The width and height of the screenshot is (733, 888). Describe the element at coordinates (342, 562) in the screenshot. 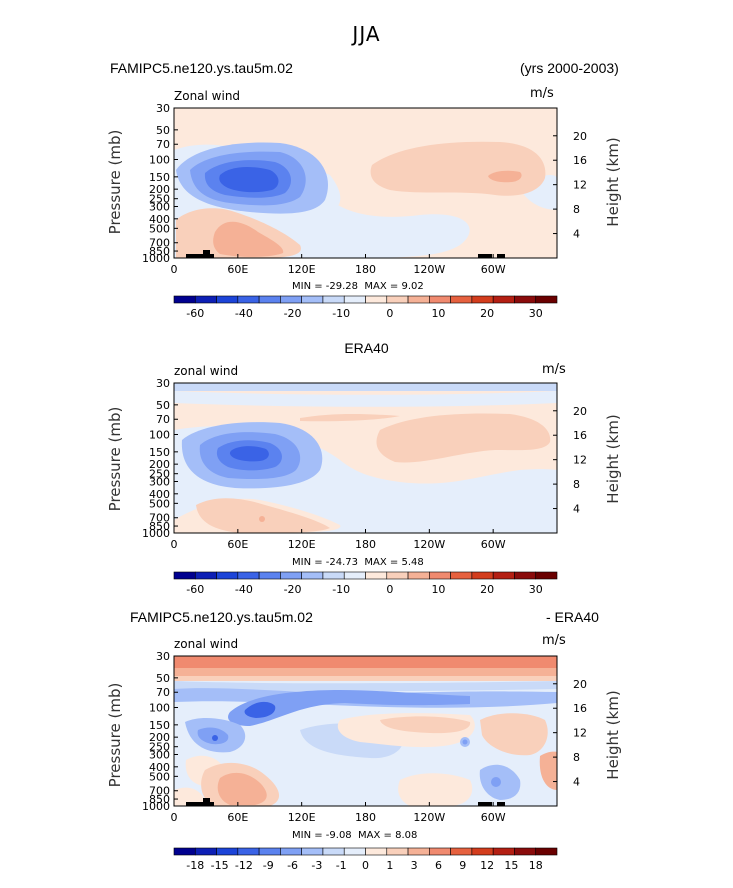

I see `panel2-min-value: -24.73` at that location.